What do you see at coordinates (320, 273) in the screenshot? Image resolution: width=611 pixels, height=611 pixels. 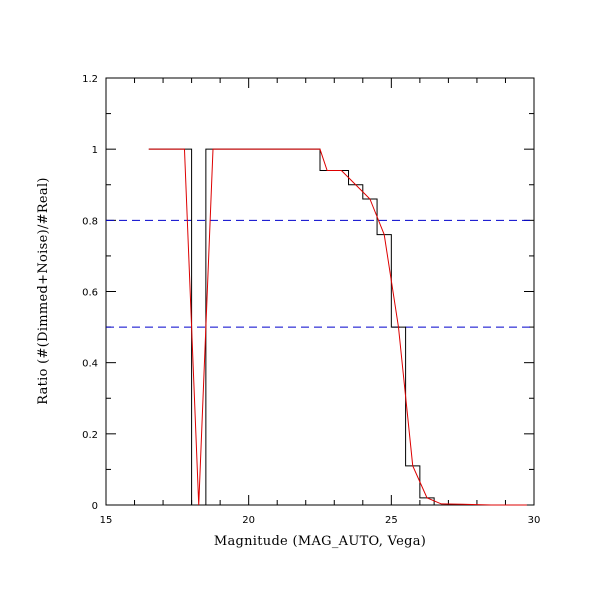 I see `reference-lines` at bounding box center [320, 273].